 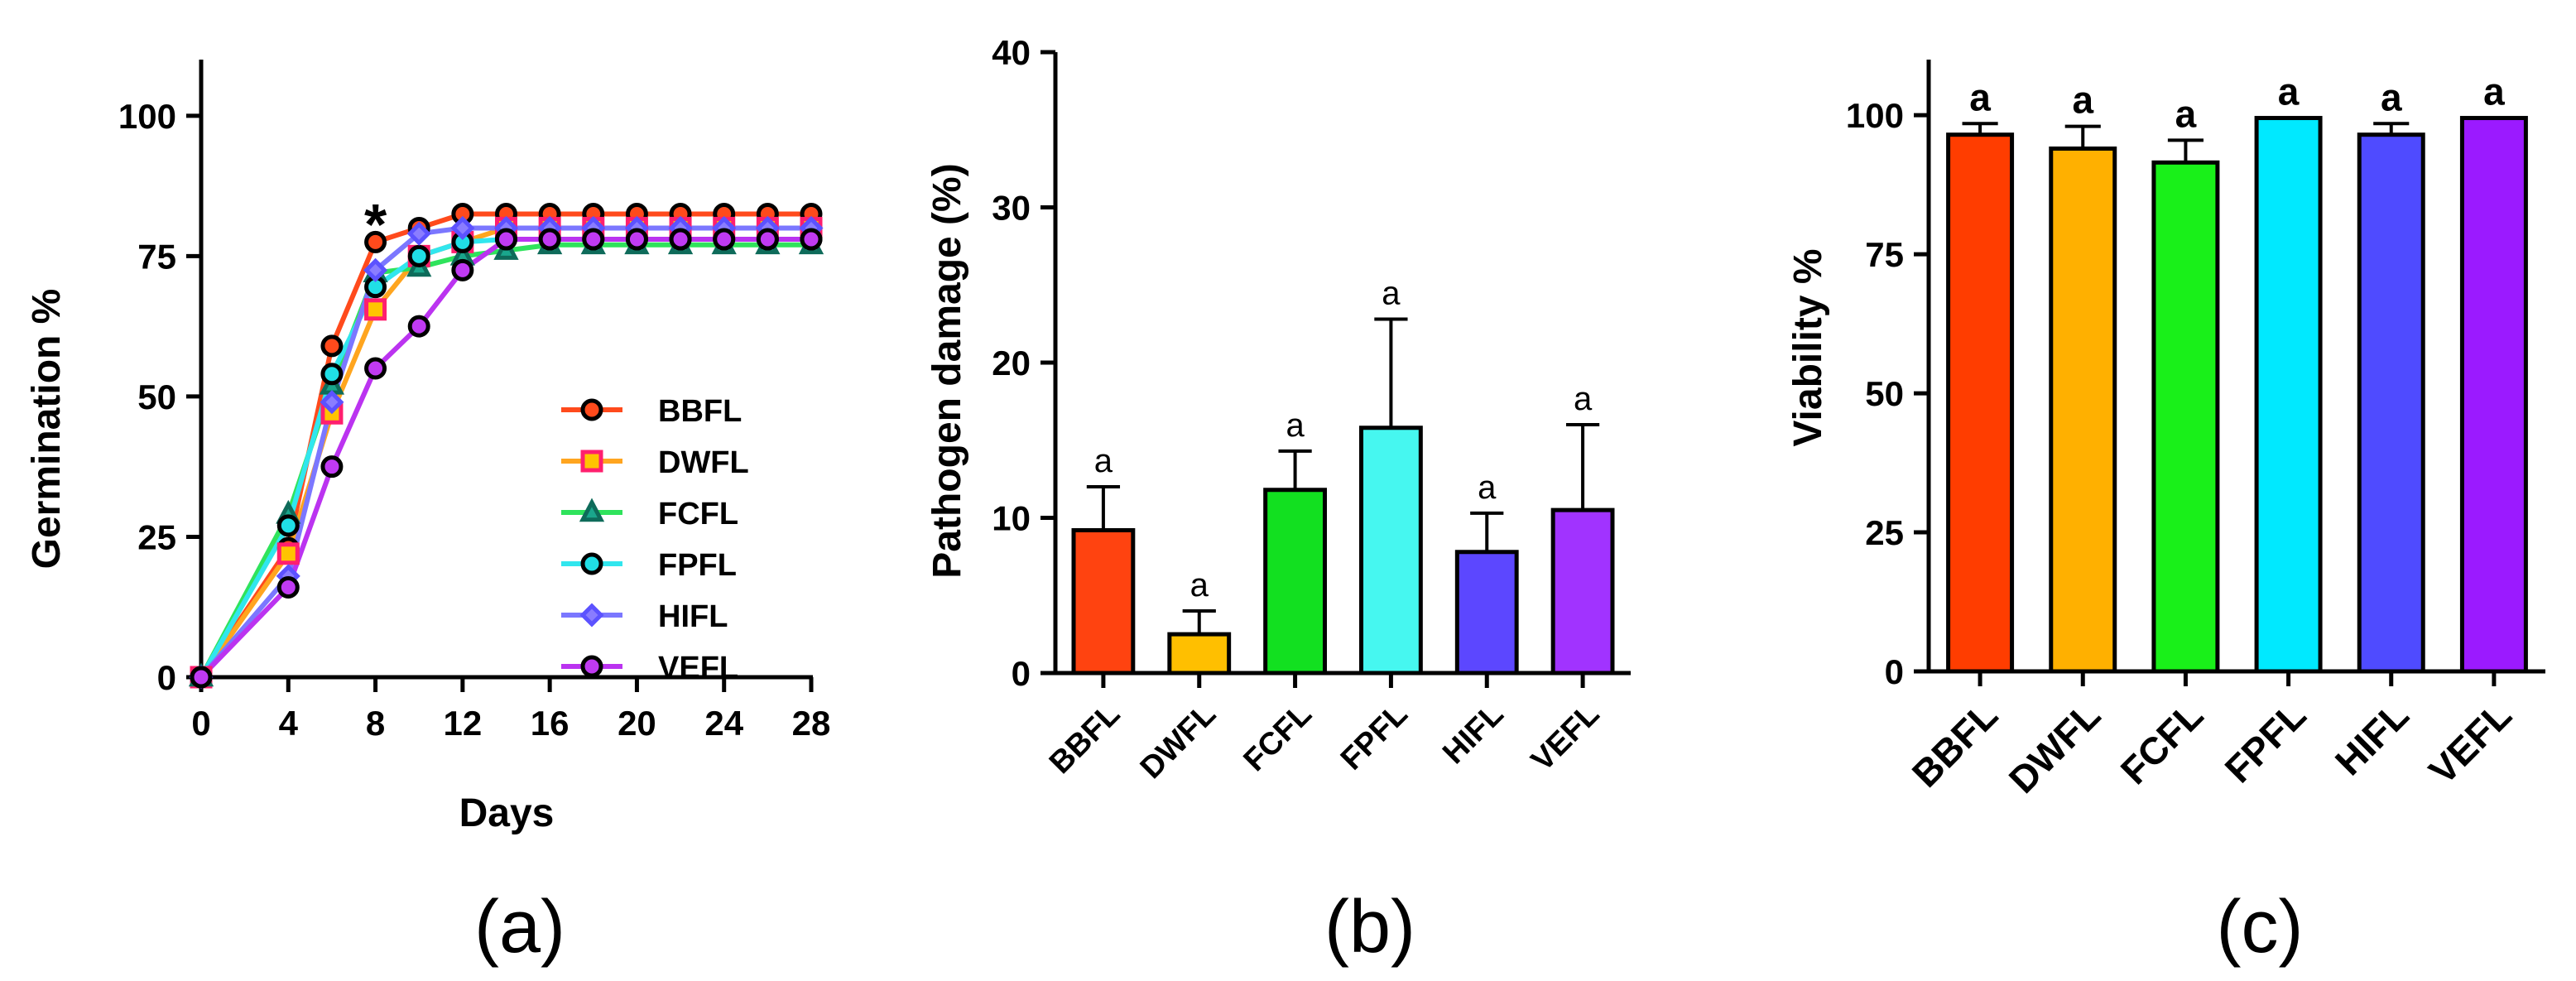 I want to click on panel-b-y-tick-label: 0, so click(x=1021, y=673).